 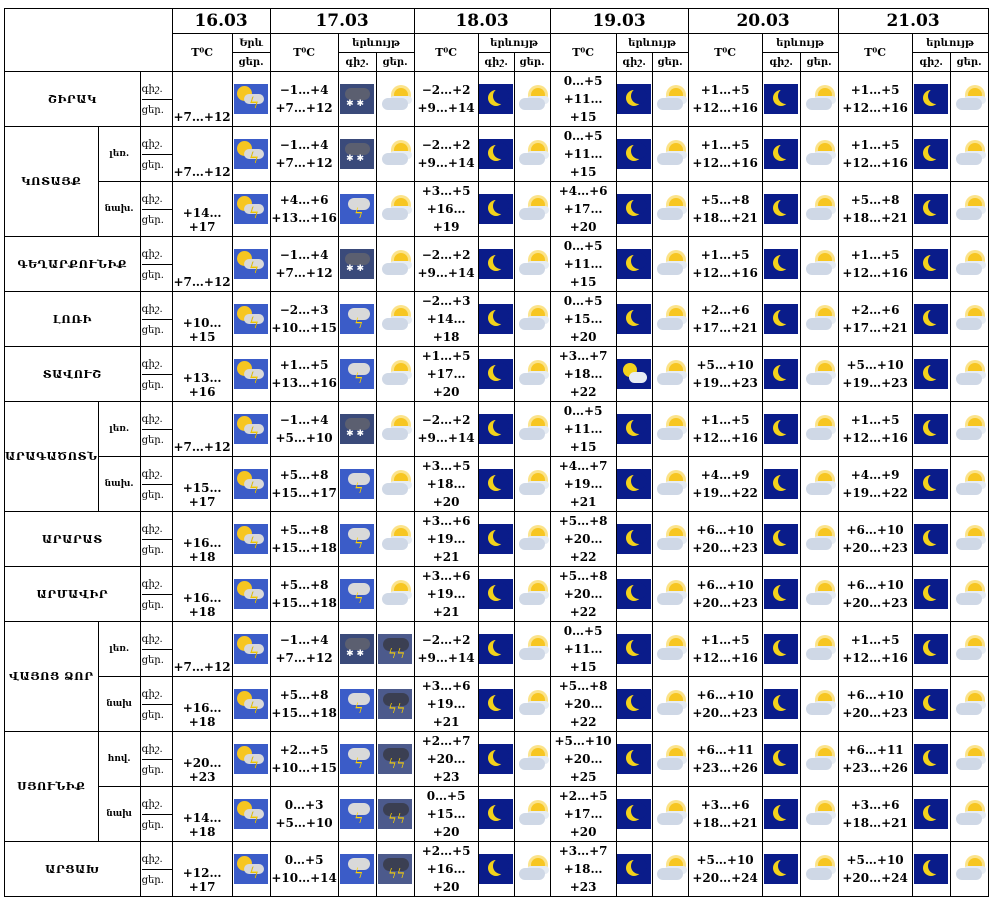 I want to click on subregion-label: լեռ., so click(x=119, y=649).